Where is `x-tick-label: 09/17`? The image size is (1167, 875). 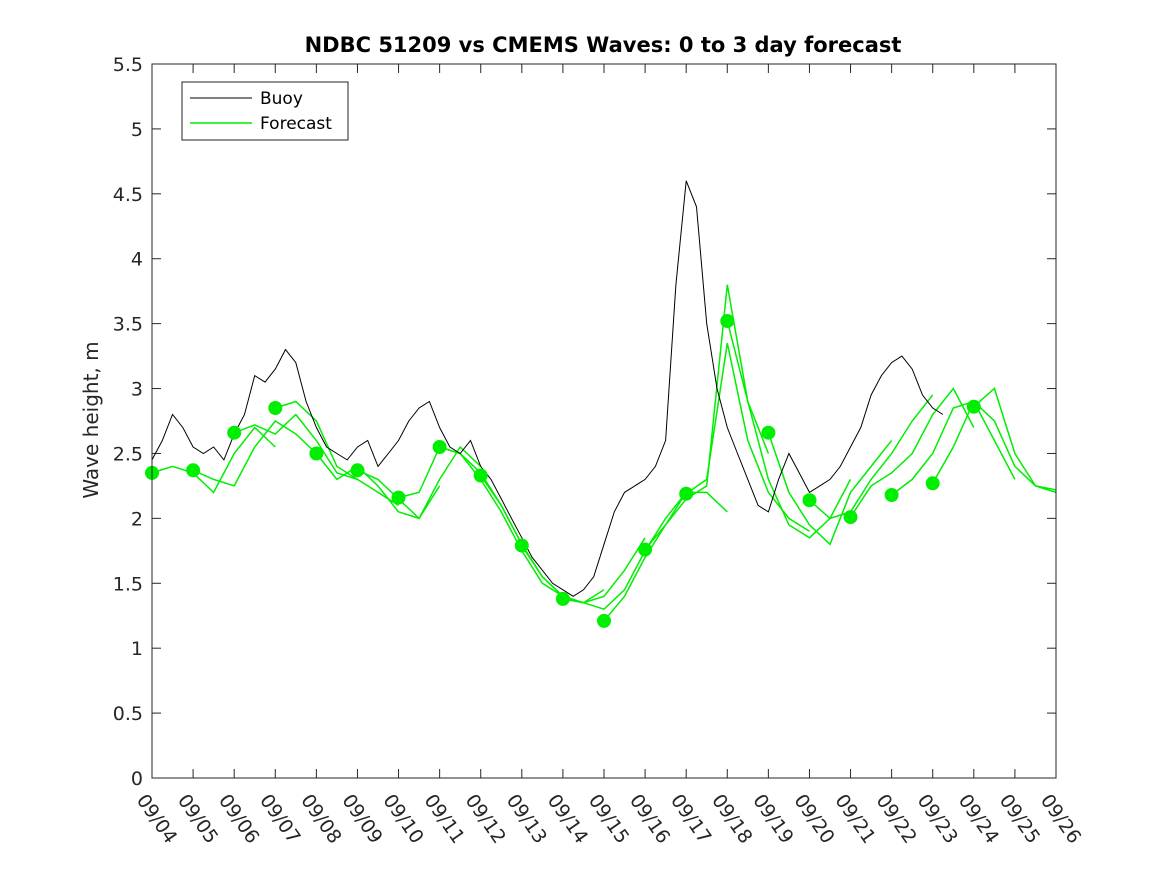 x-tick-label: 09/17 is located at coordinates (690, 818).